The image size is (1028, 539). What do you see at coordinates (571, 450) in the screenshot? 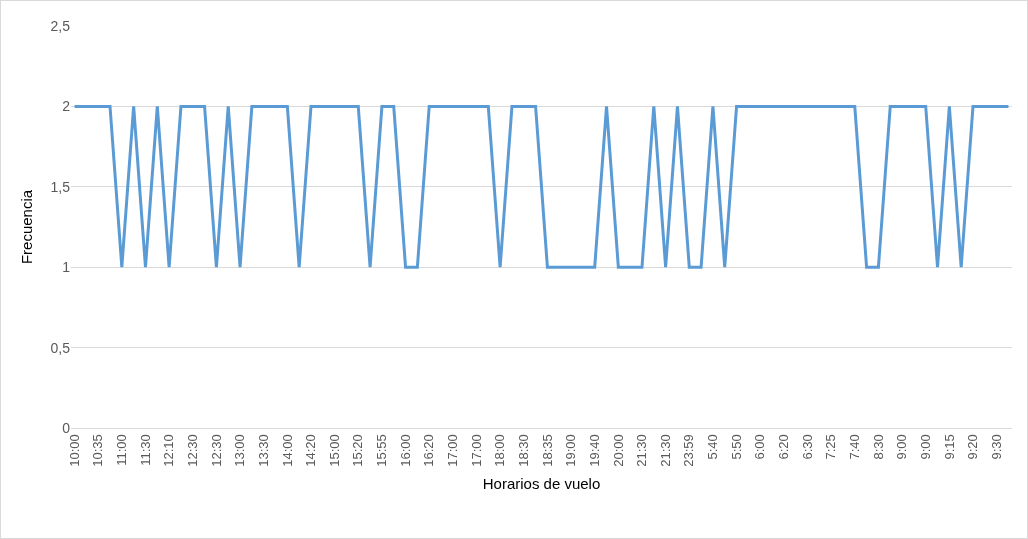
I see `x-tick-label: 19:00` at bounding box center [571, 450].